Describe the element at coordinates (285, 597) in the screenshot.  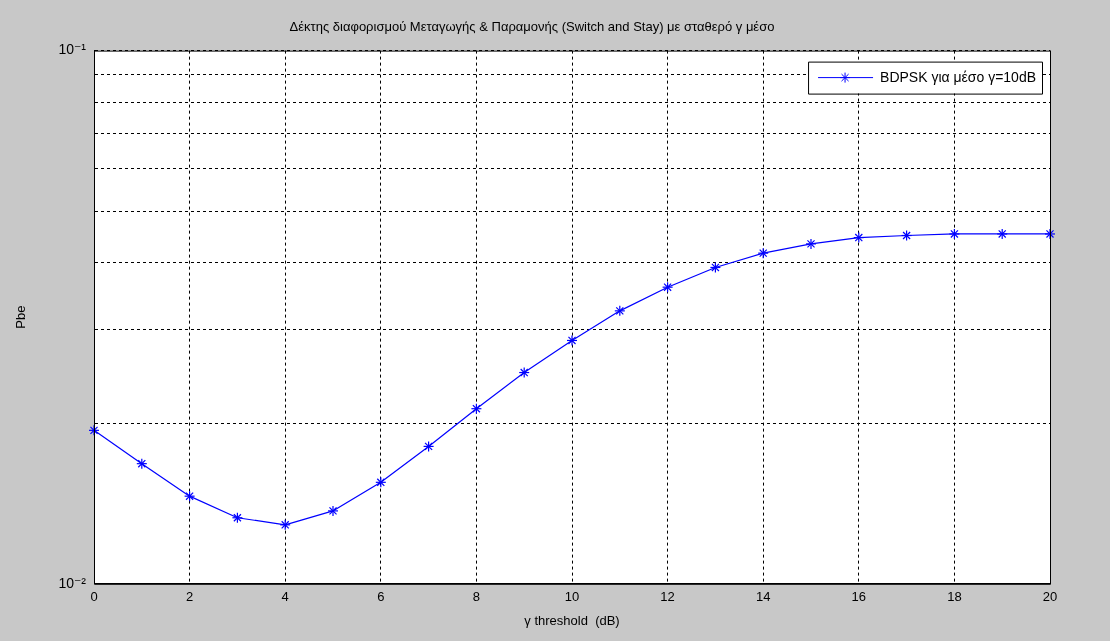
I see `x-tick-label: 4` at that location.